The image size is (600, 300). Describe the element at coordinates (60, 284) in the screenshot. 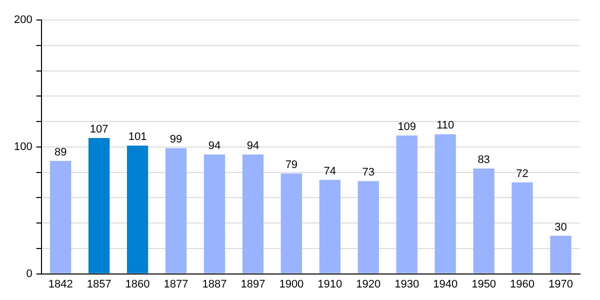

I see `x-tick-label: 1842` at that location.